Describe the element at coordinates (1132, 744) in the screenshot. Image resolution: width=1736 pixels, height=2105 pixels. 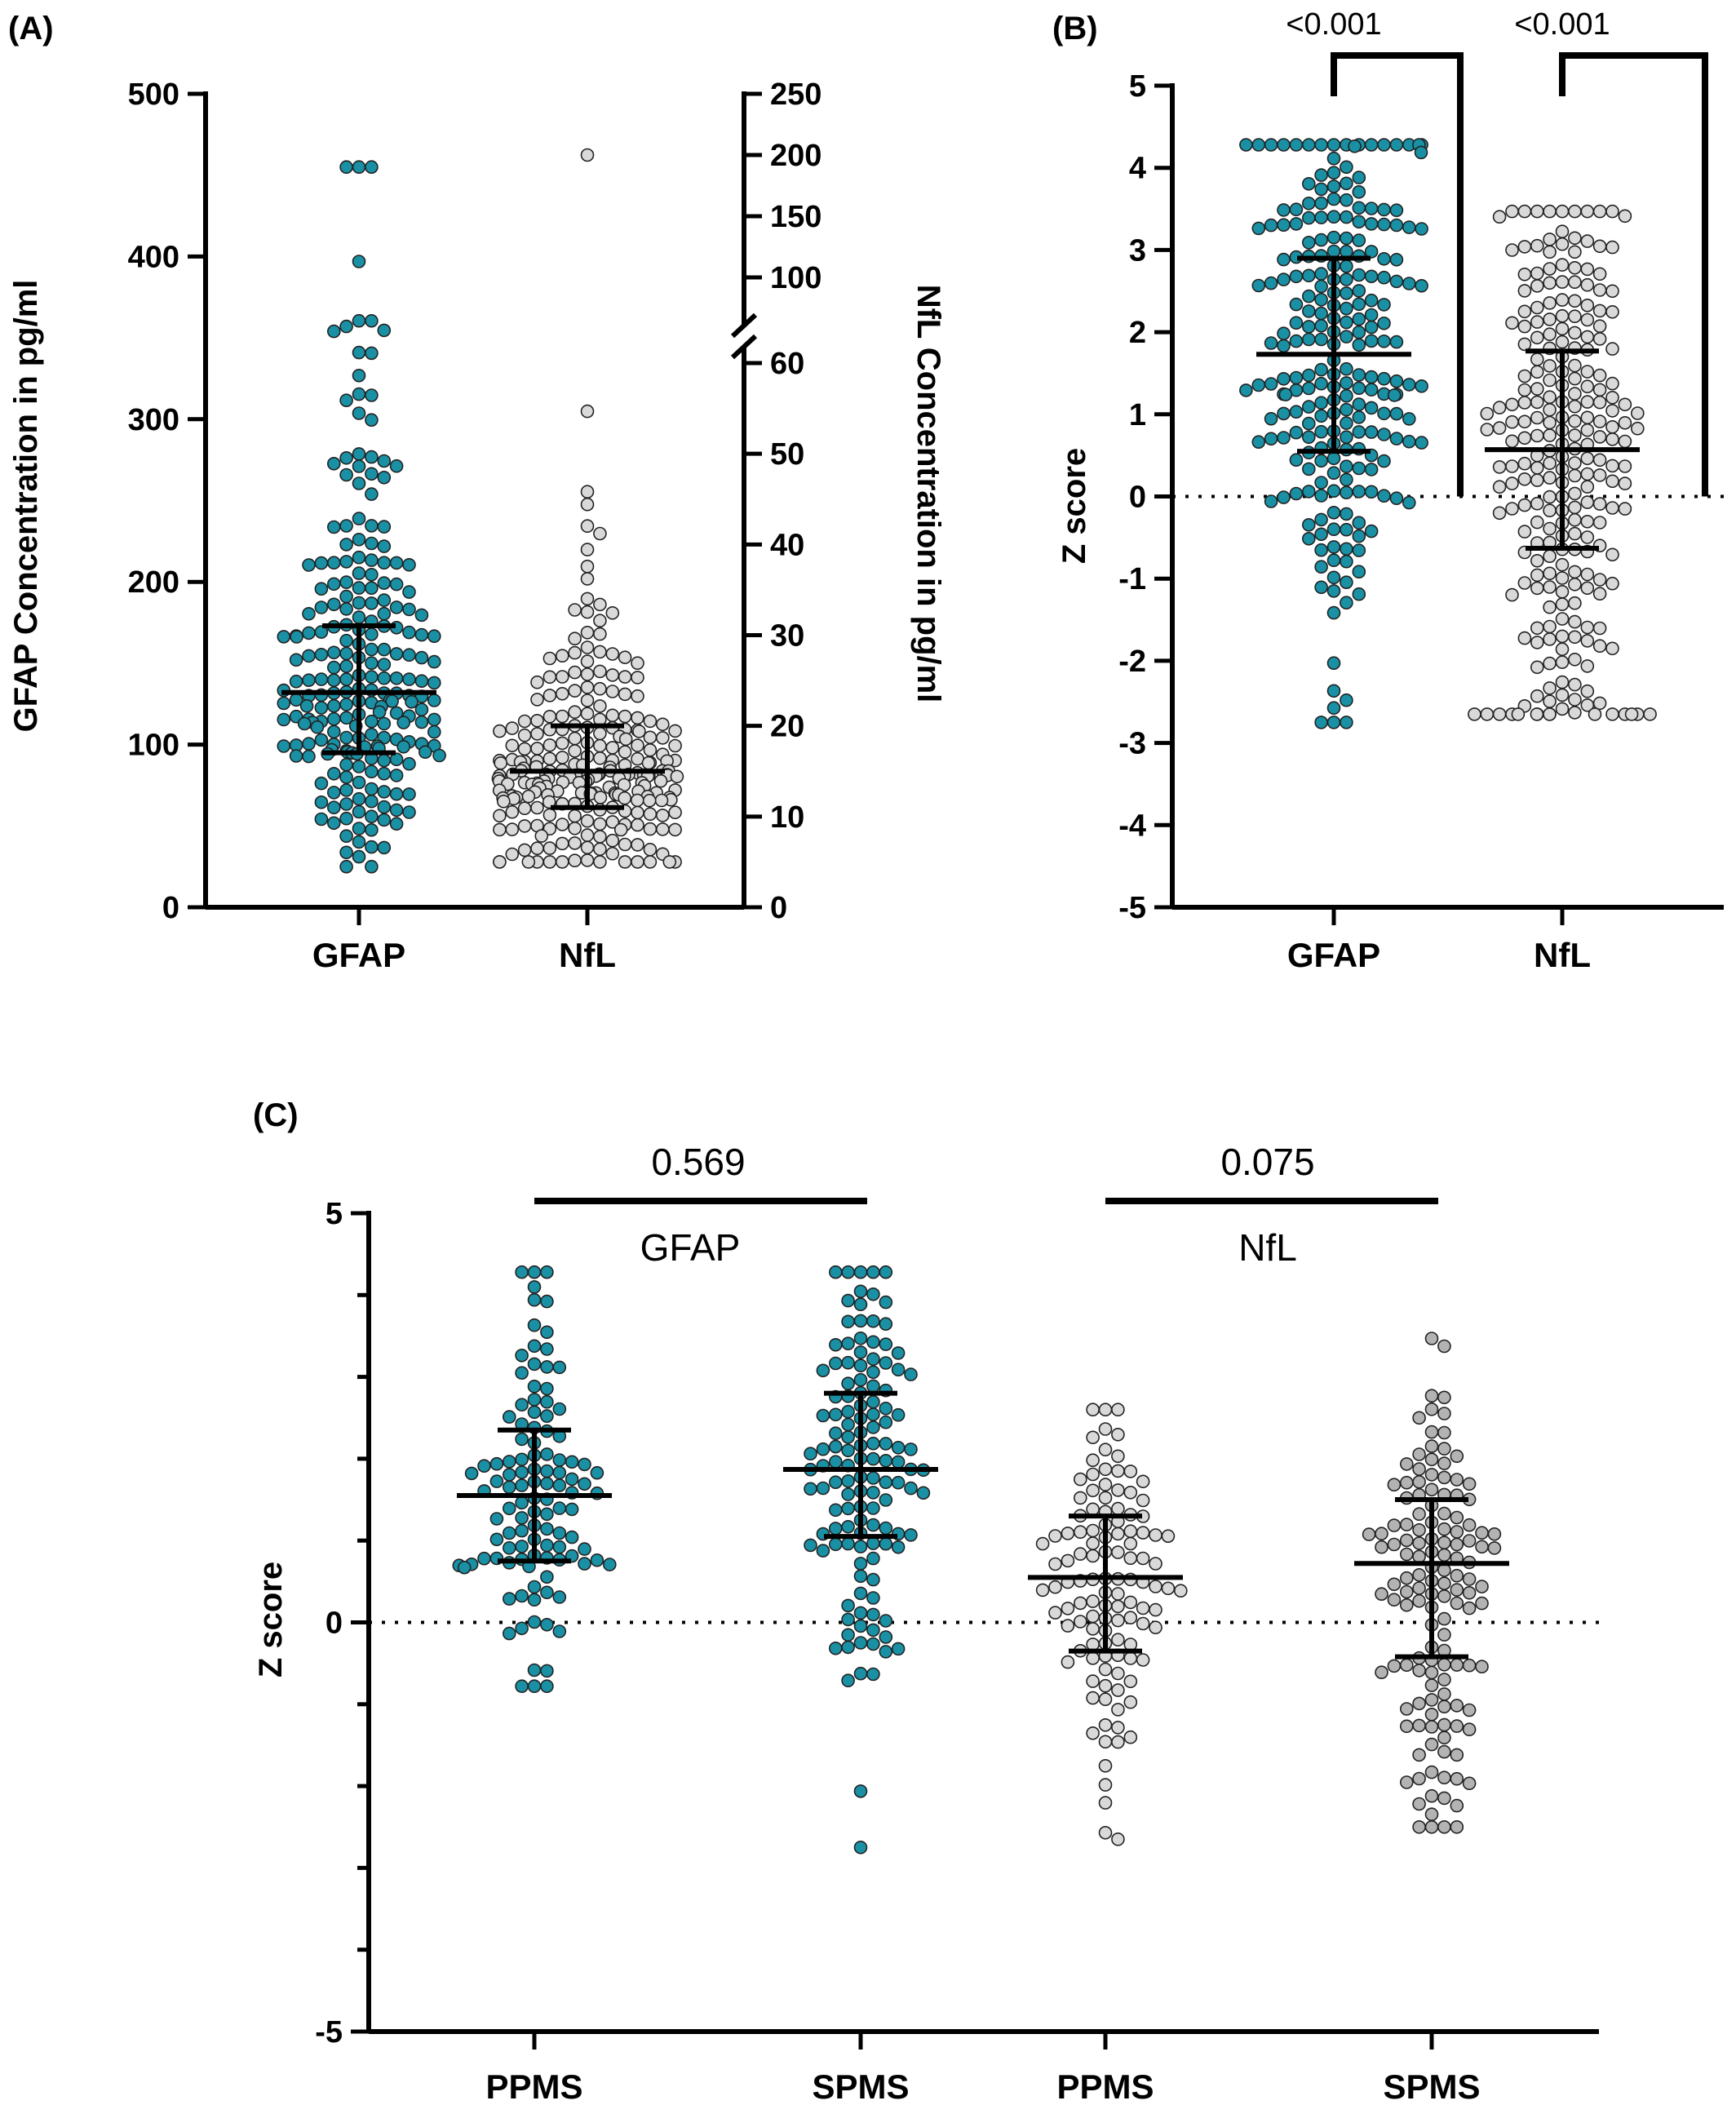
I see `panel-b-tick-label: -3` at that location.